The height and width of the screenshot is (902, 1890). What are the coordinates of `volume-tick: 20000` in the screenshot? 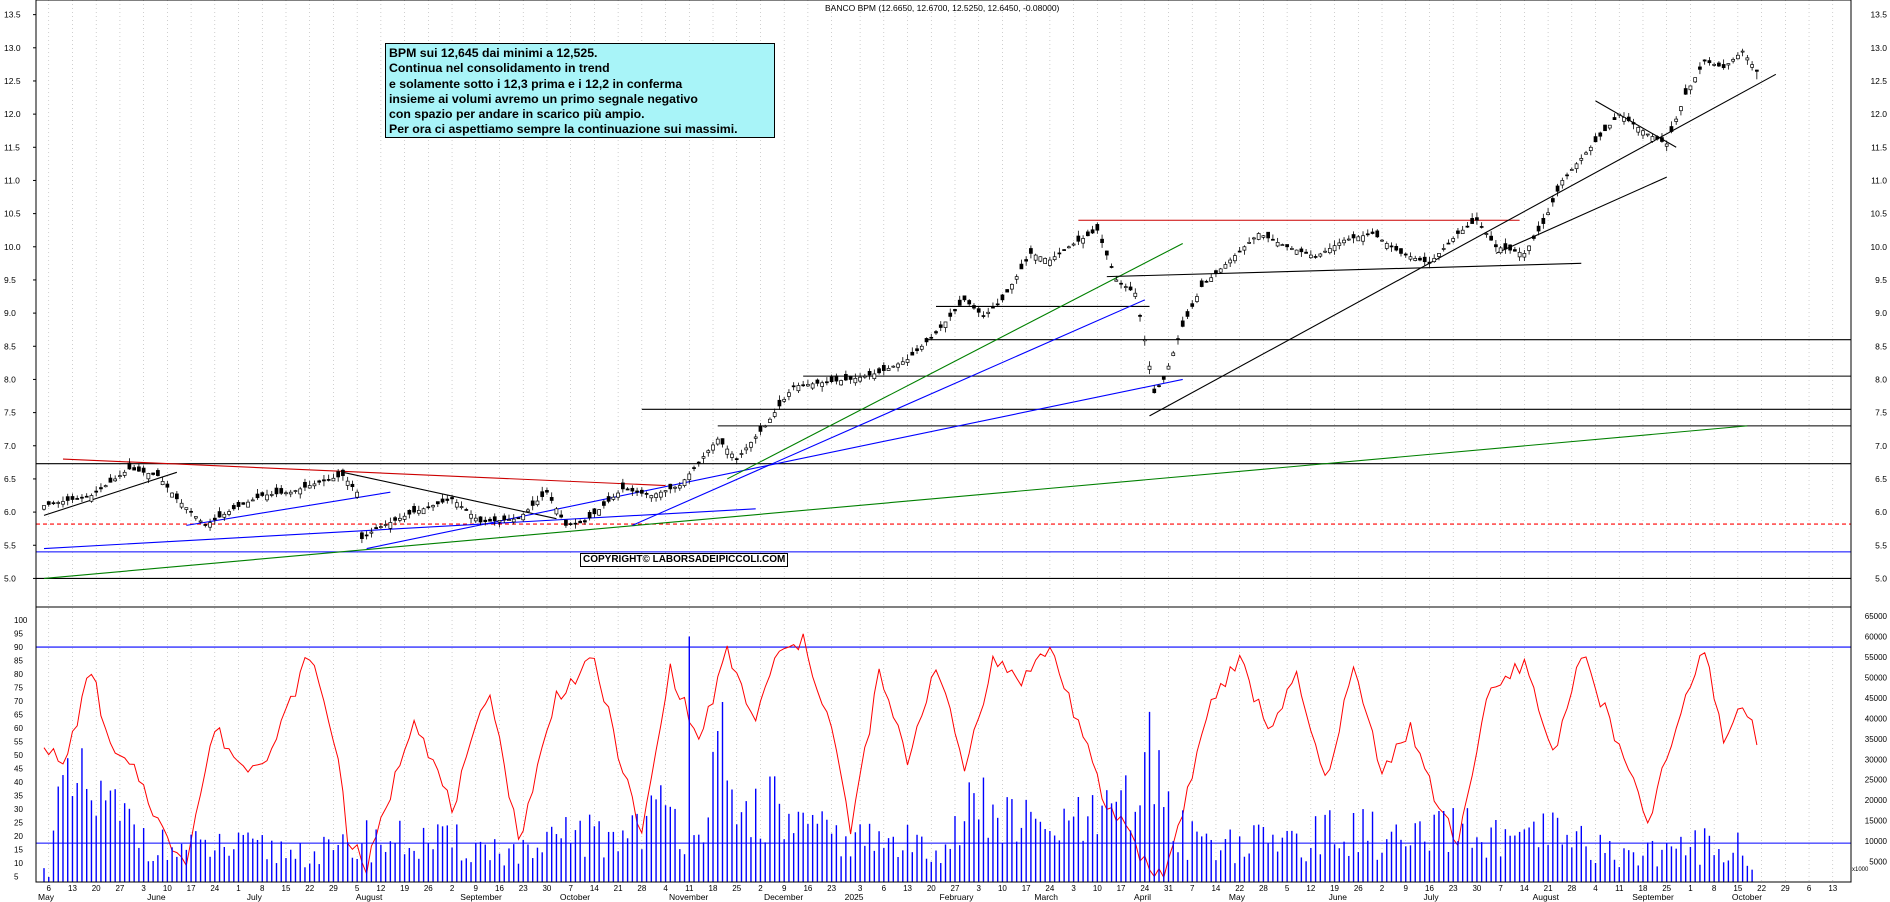 It's located at (1876, 800).